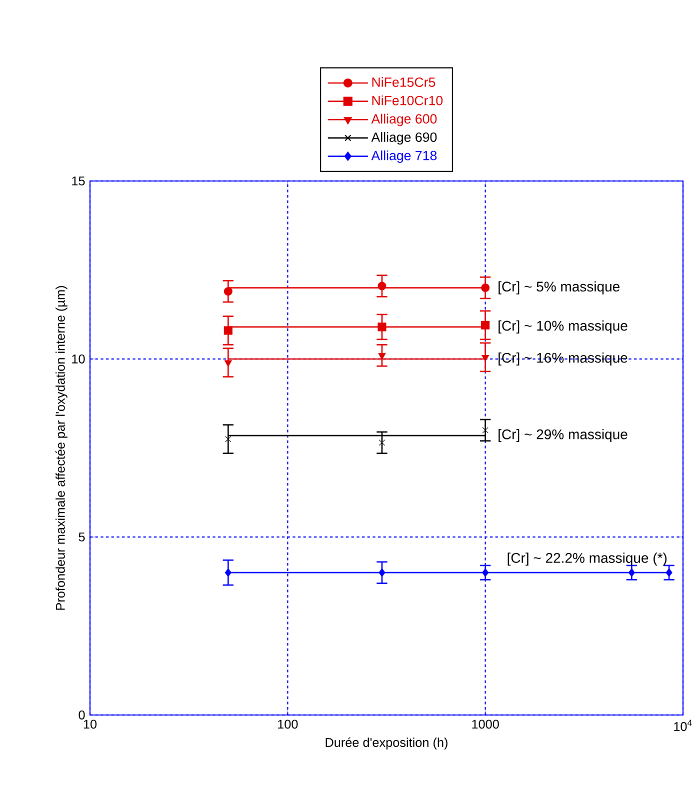 This screenshot has height=787, width=693. Describe the element at coordinates (78, 359) in the screenshot. I see `y-tick-label: 10` at that location.